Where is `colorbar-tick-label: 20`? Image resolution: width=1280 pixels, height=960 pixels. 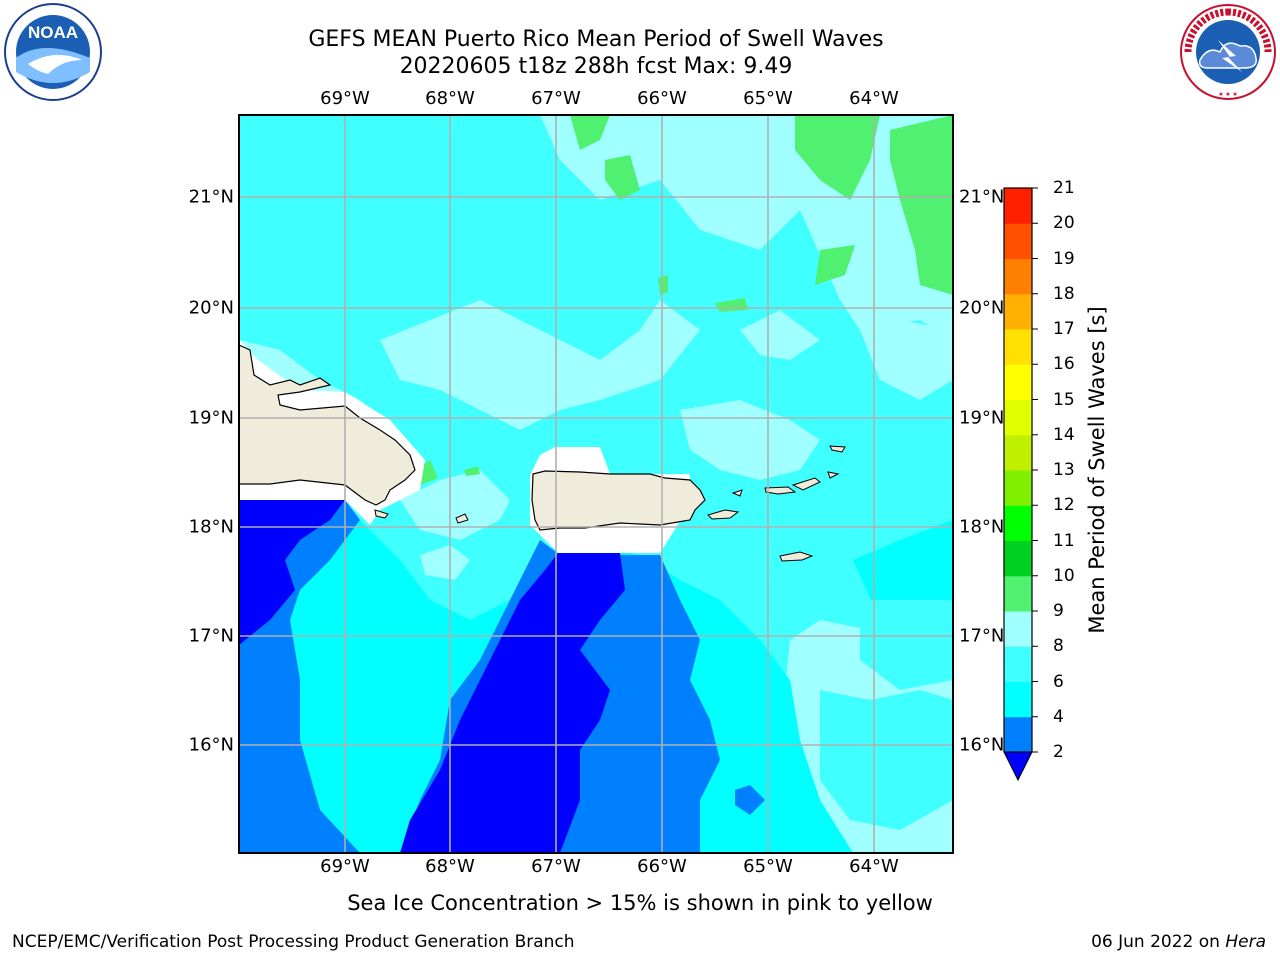
colorbar-tick-label: 20 is located at coordinates (1064, 223).